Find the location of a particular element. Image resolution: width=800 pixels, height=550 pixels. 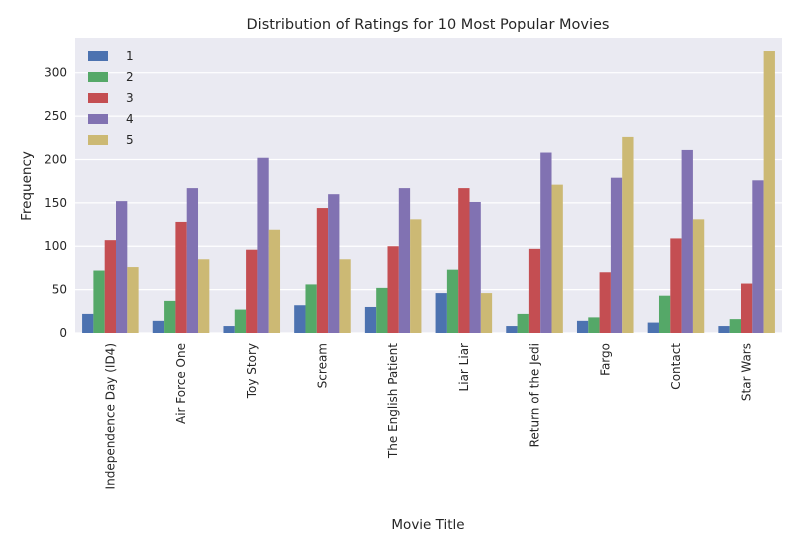

y-tick-label: 300 is located at coordinates (55, 73).